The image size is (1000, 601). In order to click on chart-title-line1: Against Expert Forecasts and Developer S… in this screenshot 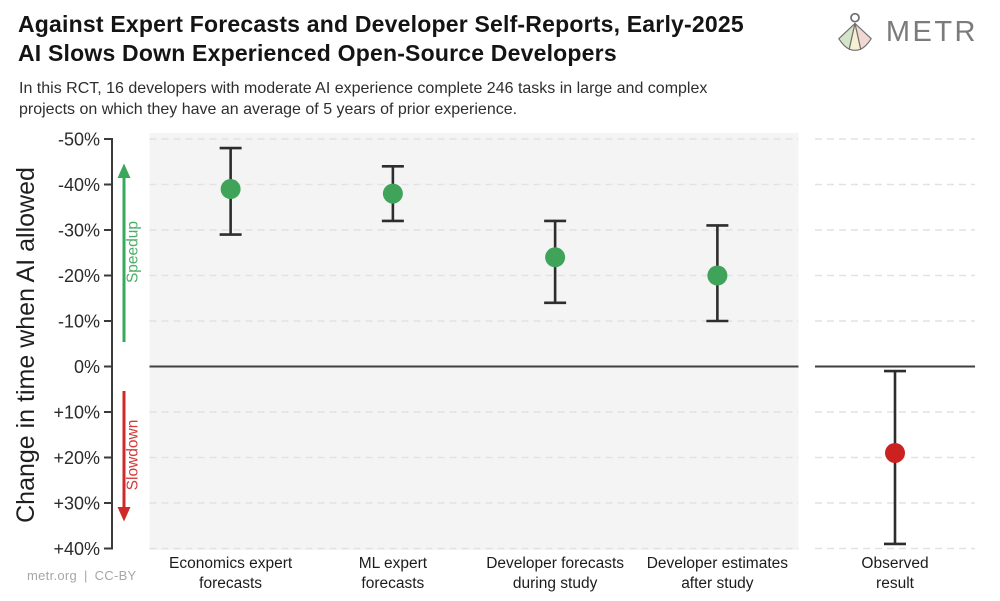, I will do `click(381, 24)`.